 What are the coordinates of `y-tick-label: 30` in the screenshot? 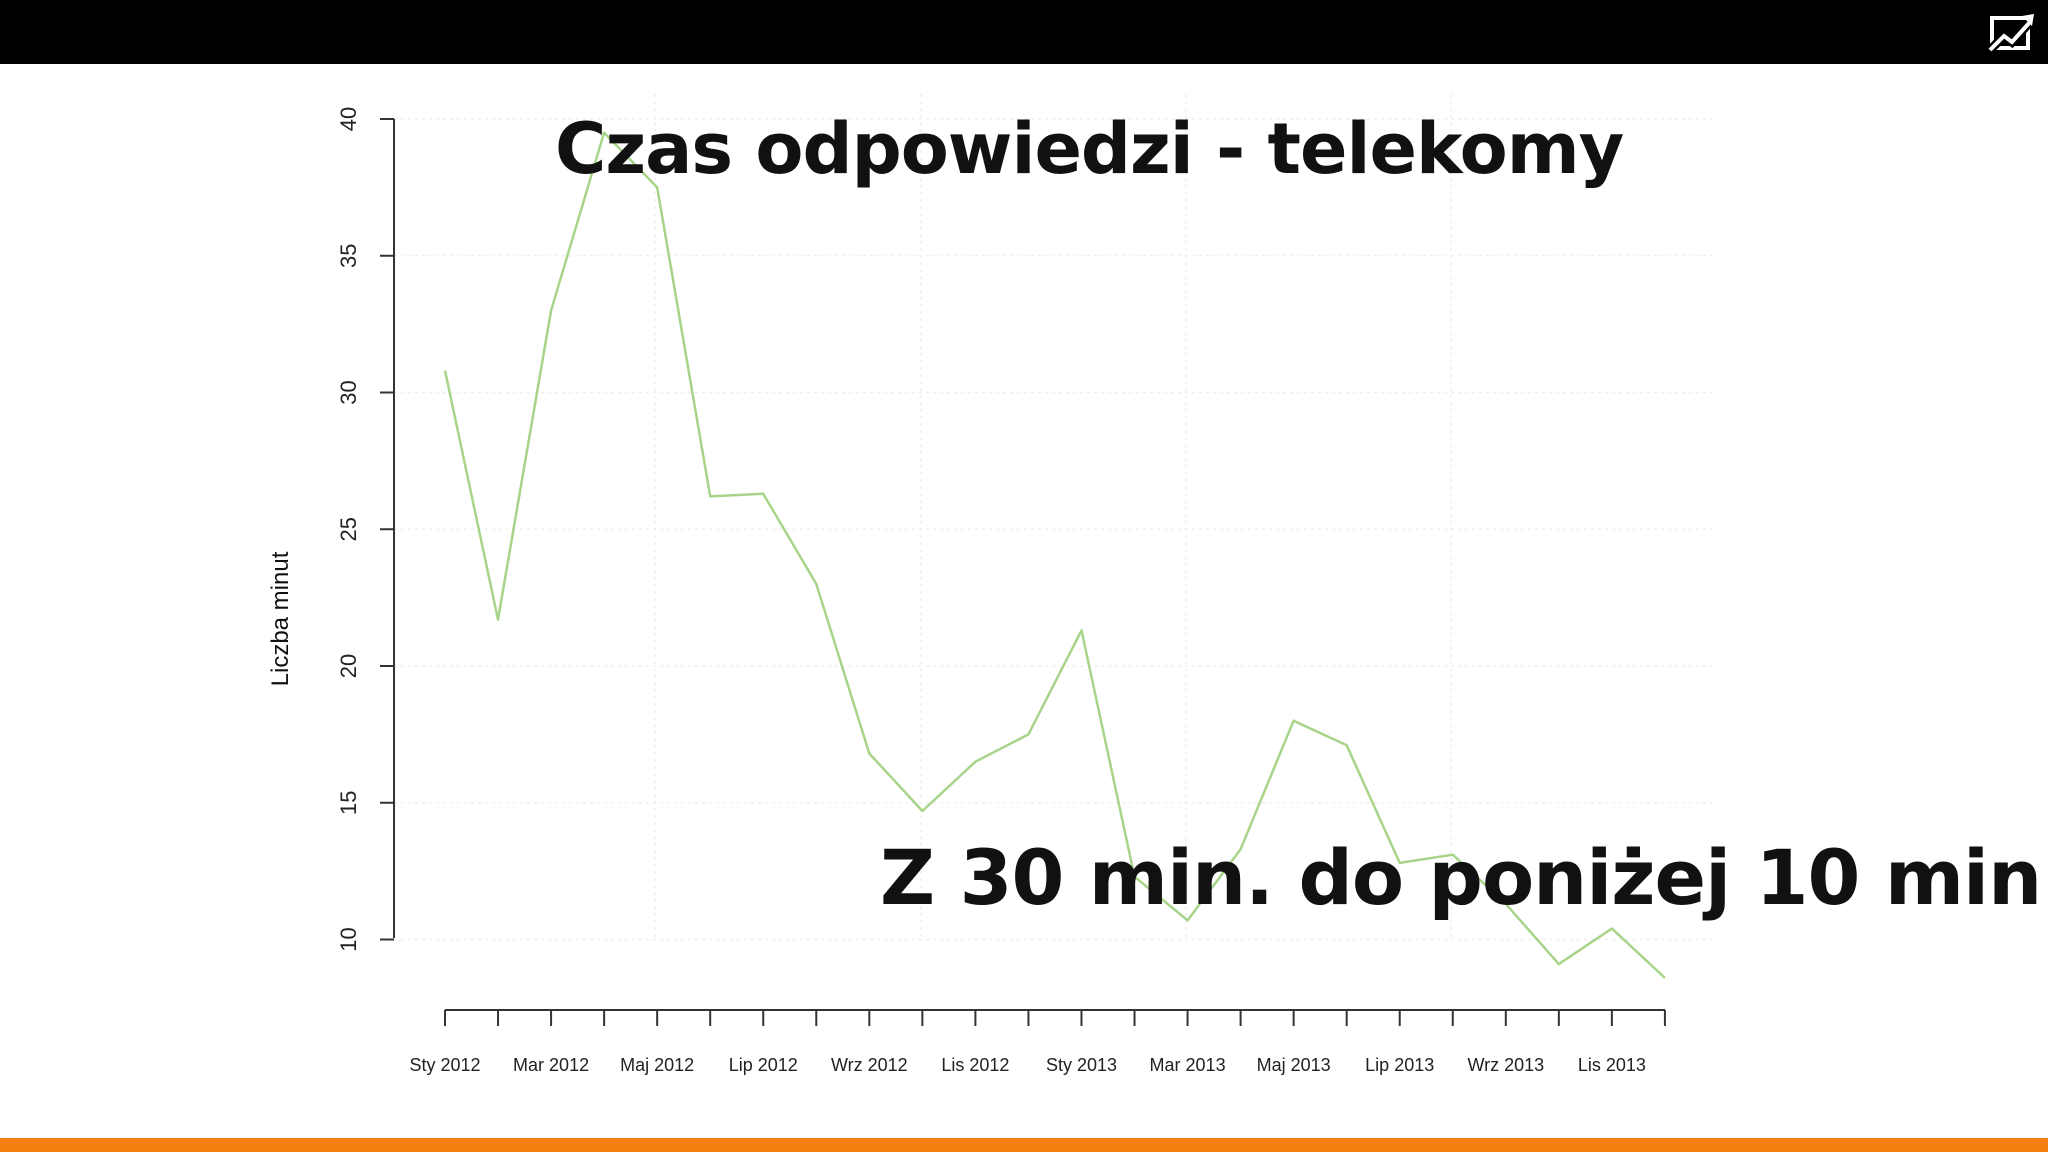 It's located at (348, 392).